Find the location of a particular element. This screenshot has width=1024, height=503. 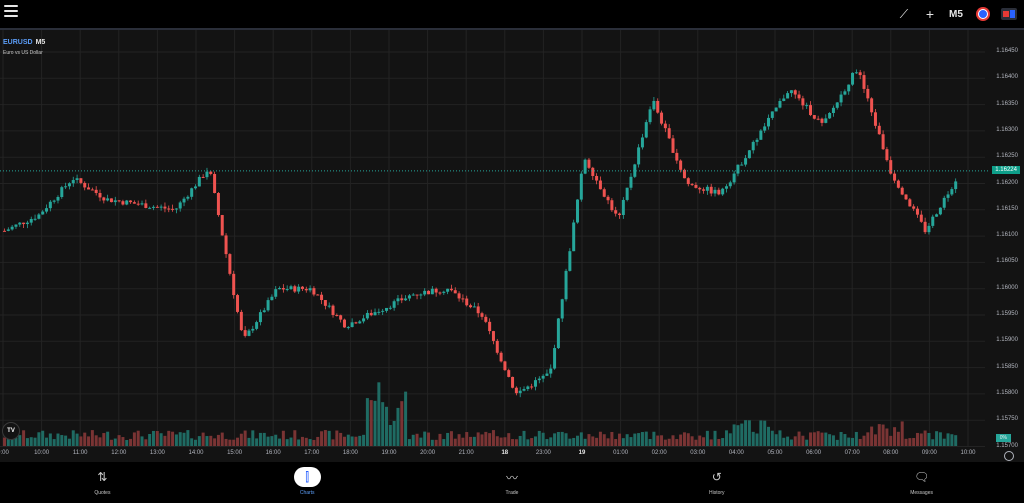

price-tick: 1.16350 is located at coordinates (1007, 103).